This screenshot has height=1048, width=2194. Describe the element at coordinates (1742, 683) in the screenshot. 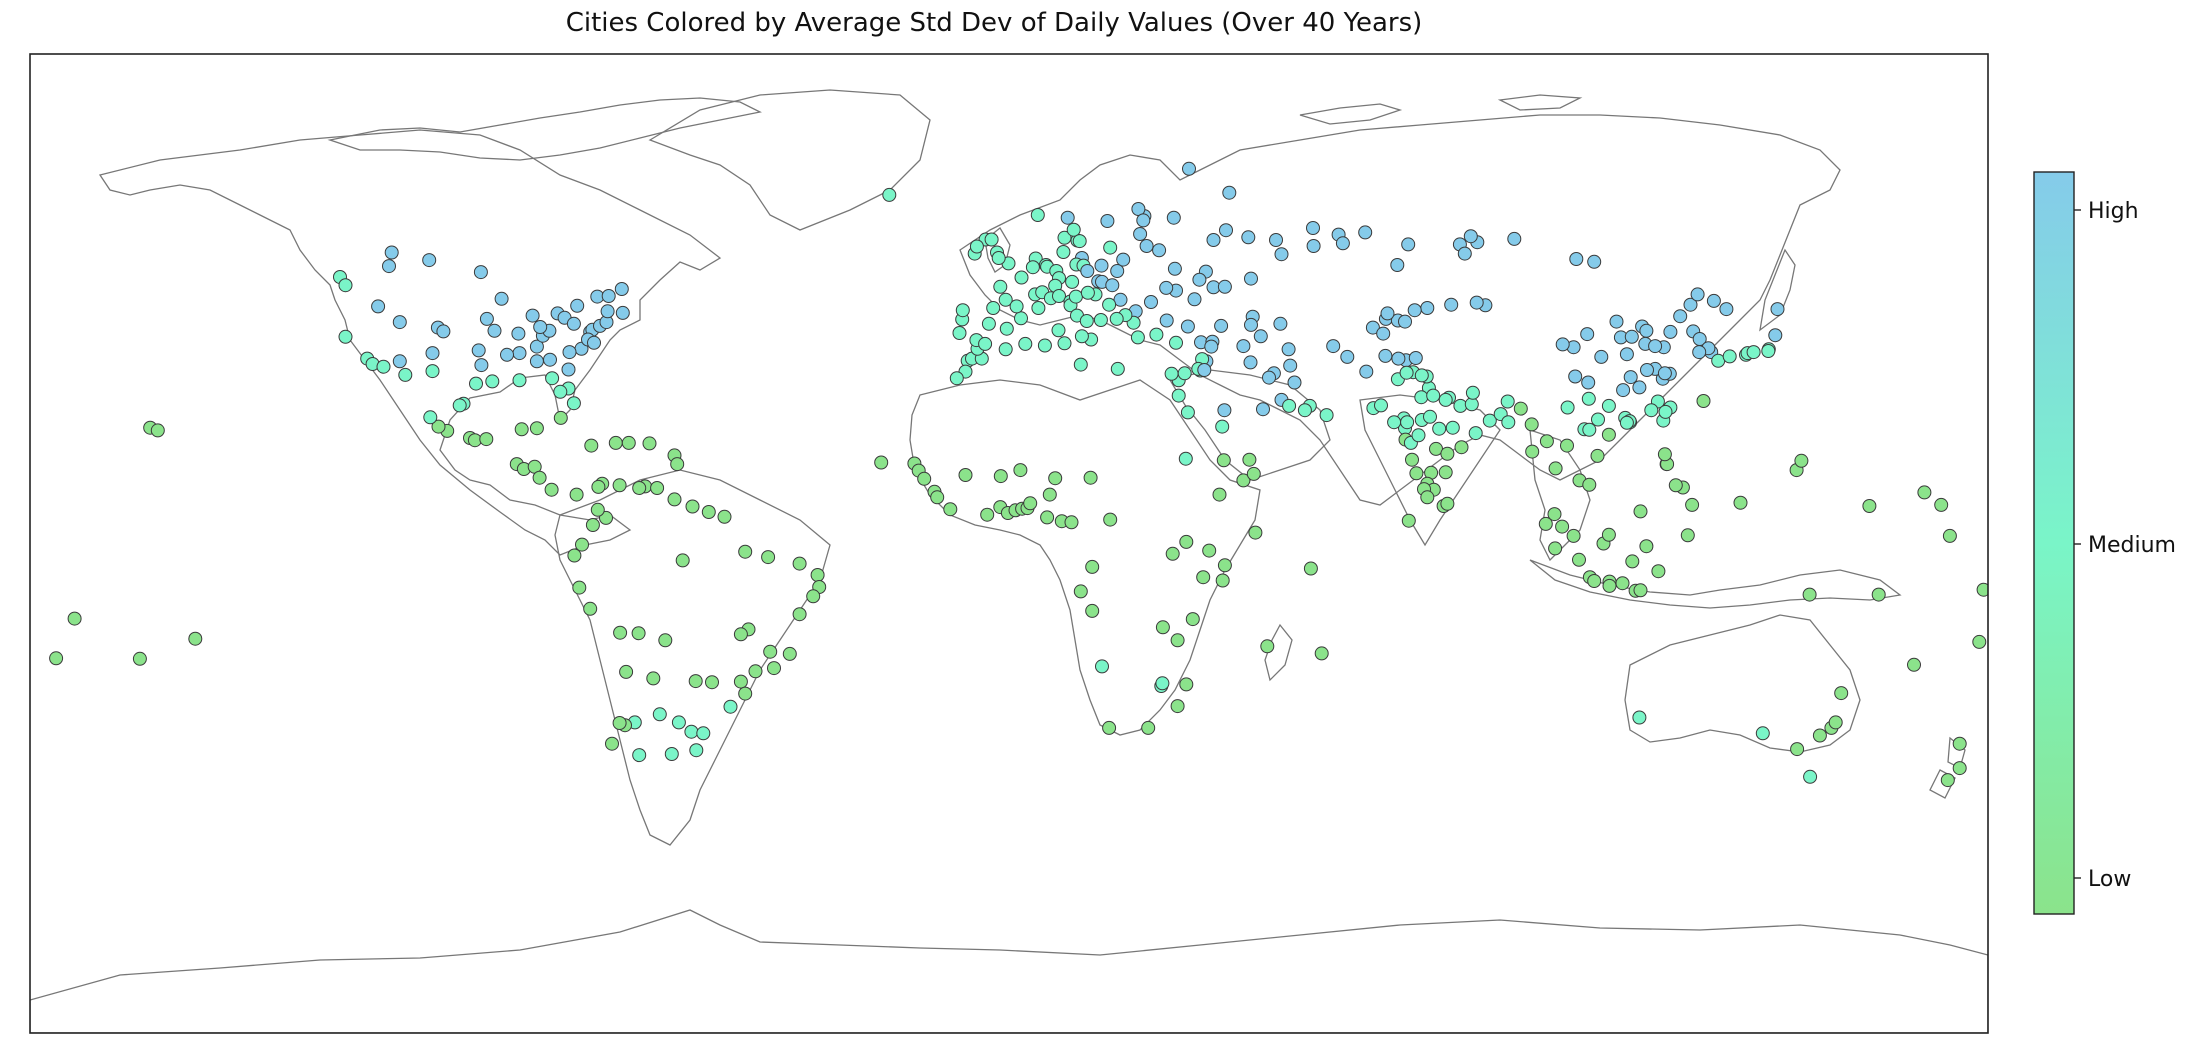

I see `australia-outline` at that location.